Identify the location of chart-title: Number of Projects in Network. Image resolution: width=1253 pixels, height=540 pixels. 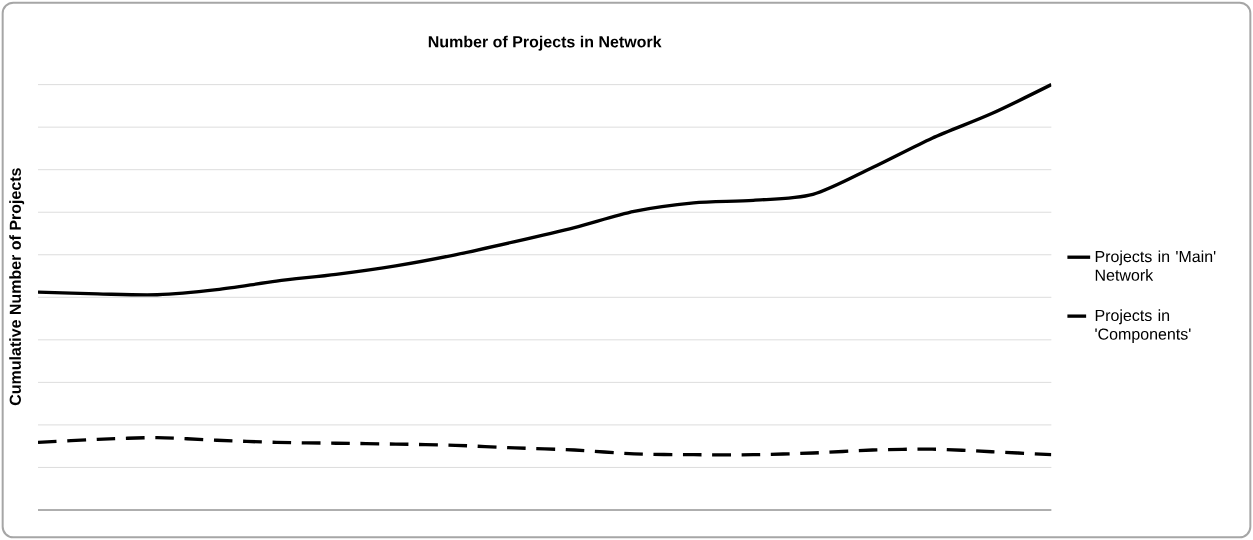
(545, 43).